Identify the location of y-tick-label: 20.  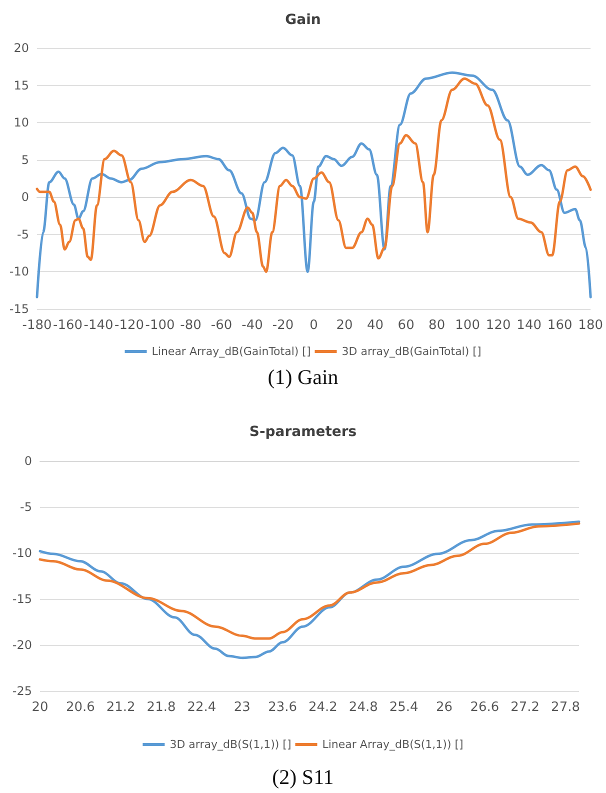
(21, 48).